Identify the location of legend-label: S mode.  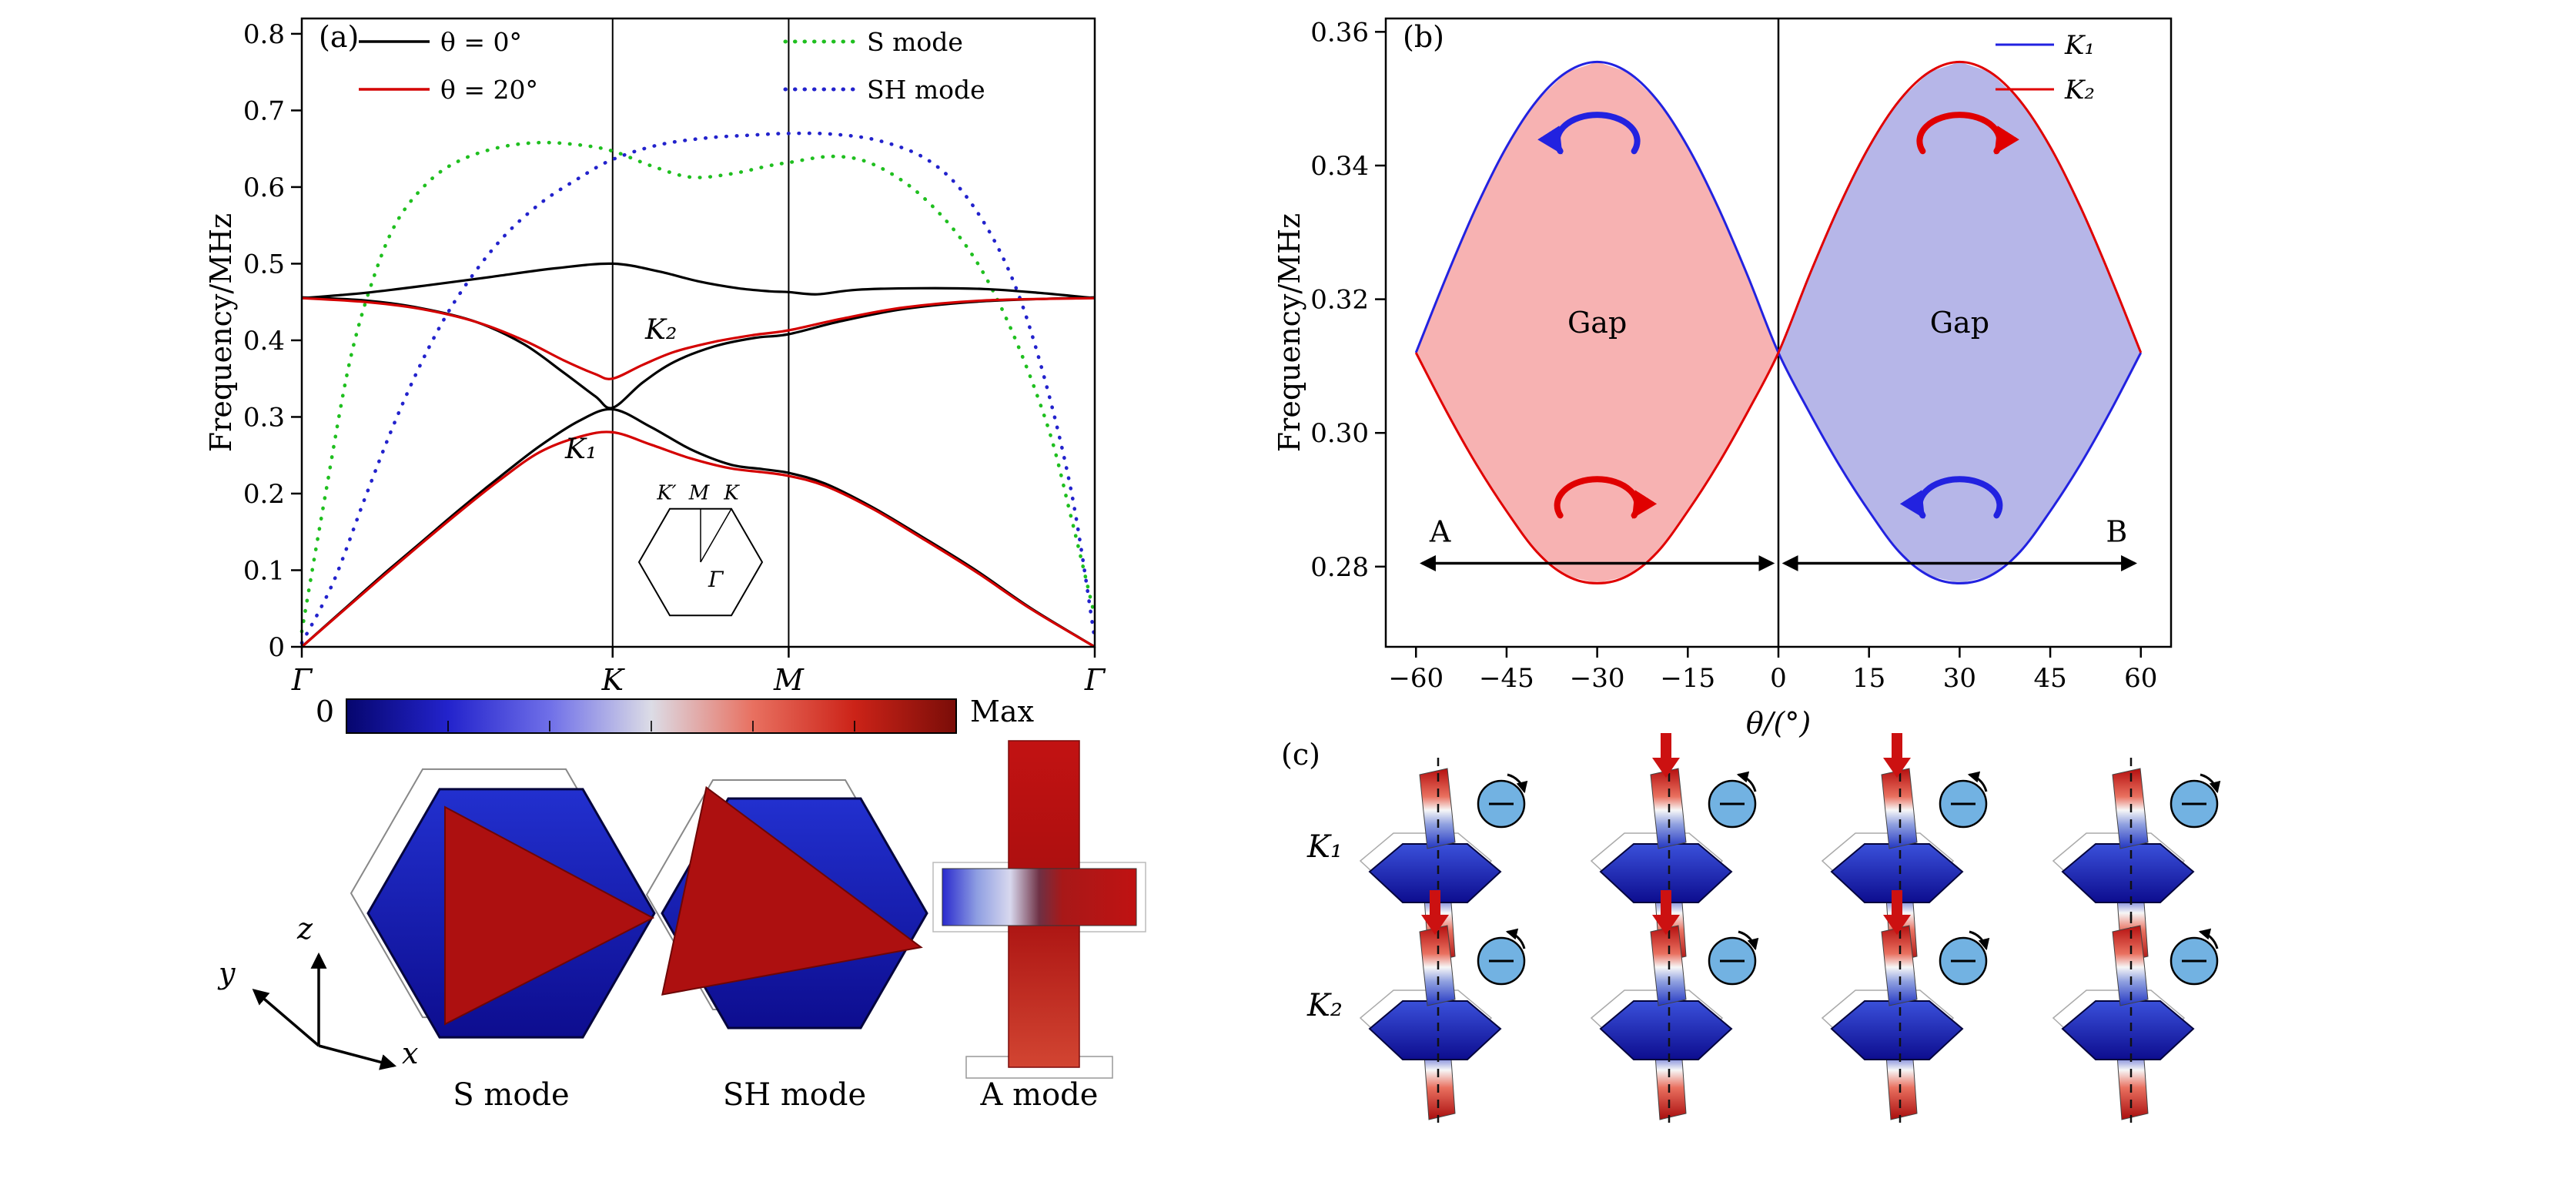
(915, 42).